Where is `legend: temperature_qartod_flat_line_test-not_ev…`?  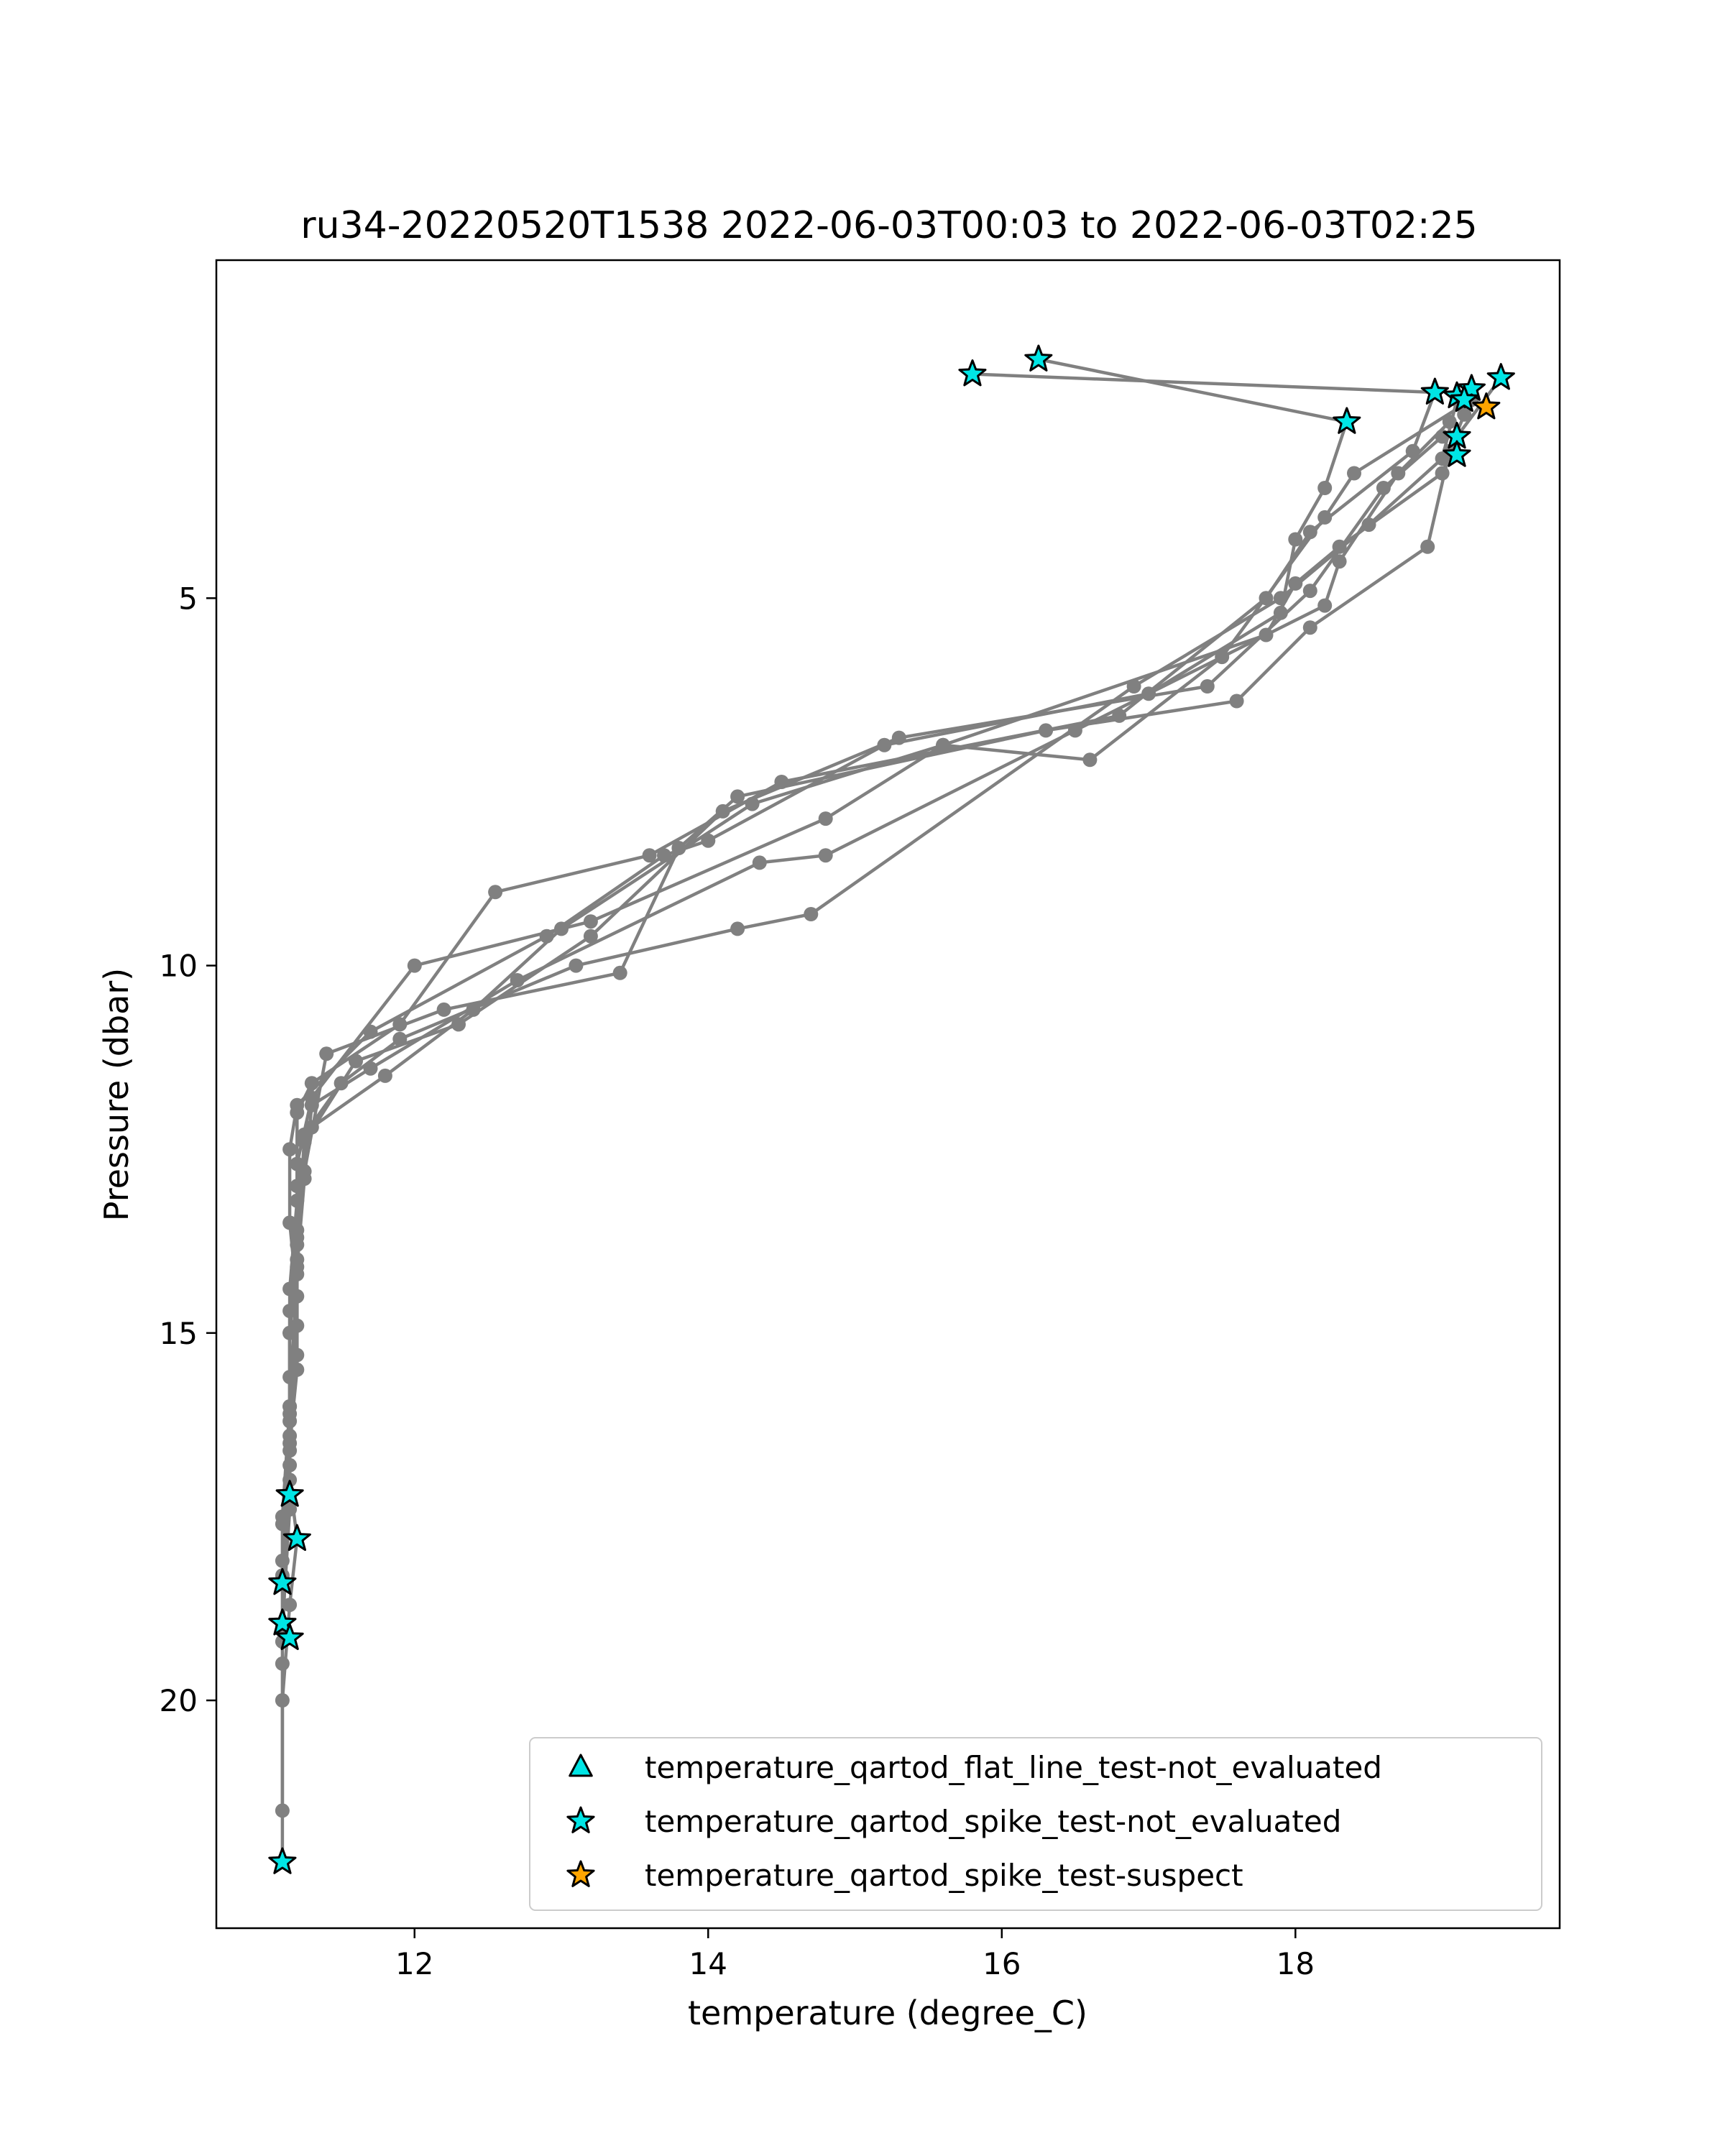 legend: temperature_qartod_flat_line_test-not_ev… is located at coordinates (1035, 1824).